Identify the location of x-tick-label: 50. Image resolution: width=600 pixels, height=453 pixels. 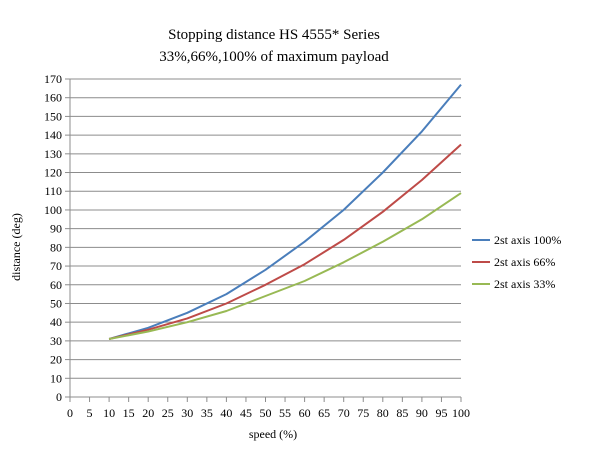
(266, 413).